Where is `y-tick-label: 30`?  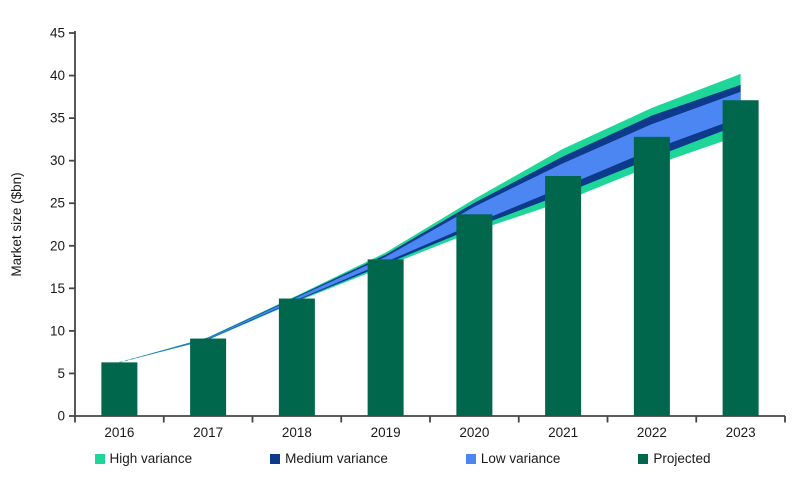 y-tick-label: 30 is located at coordinates (57, 160).